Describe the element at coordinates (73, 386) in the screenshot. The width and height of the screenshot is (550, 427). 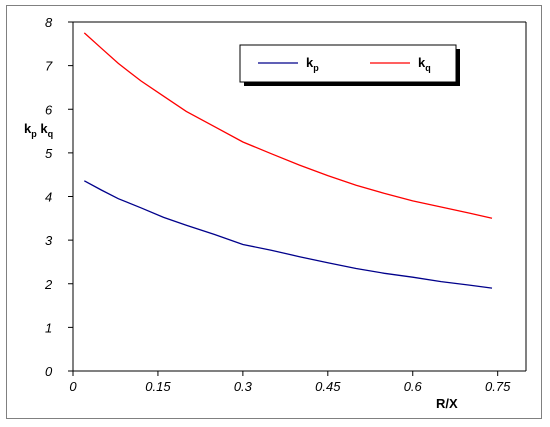
I see `x-tick-label: 0` at that location.